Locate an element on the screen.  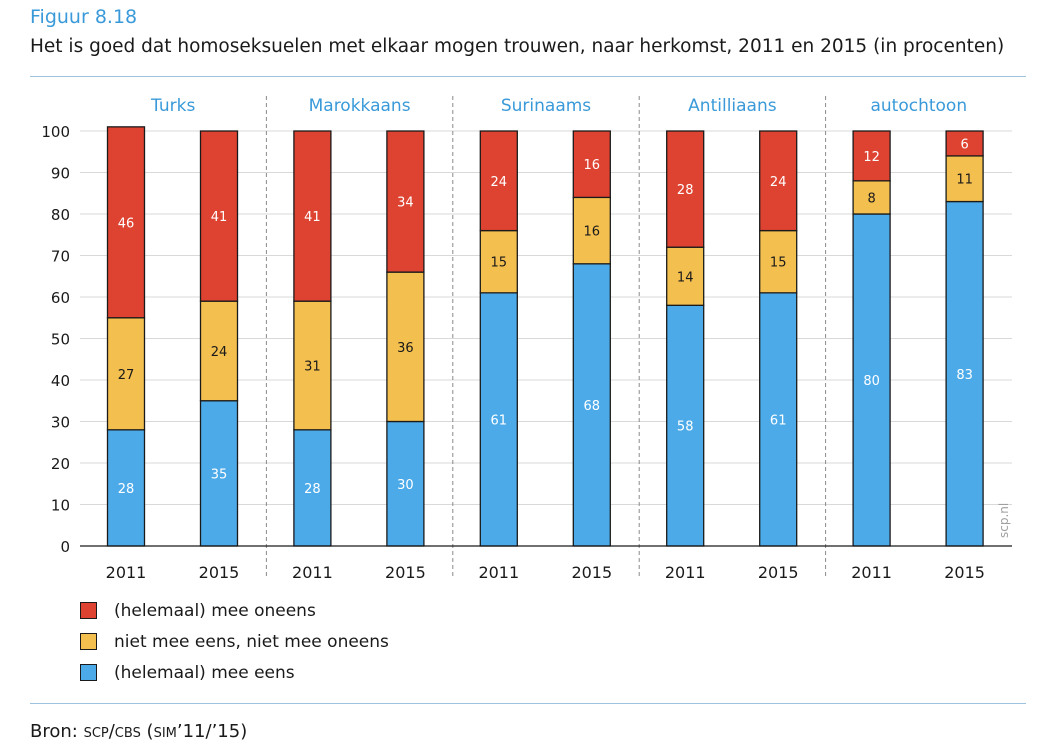
data-label: 35 is located at coordinates (219, 474).